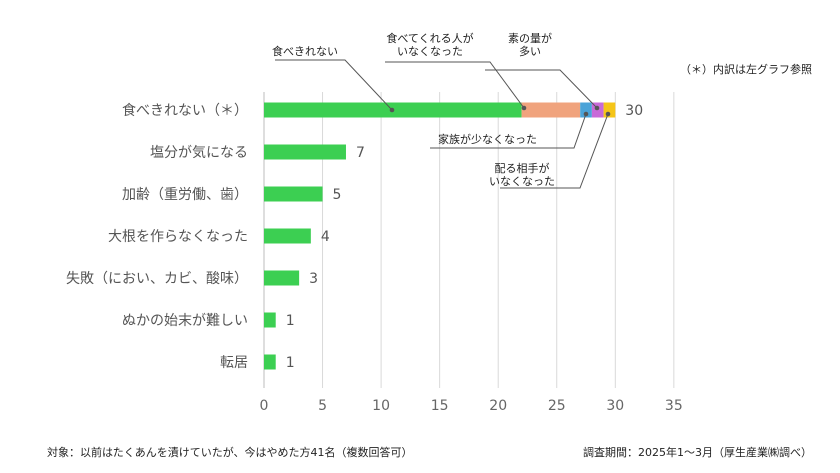  Describe the element at coordinates (557, 406) in the screenshot. I see `x-tick-label: 25` at that location.